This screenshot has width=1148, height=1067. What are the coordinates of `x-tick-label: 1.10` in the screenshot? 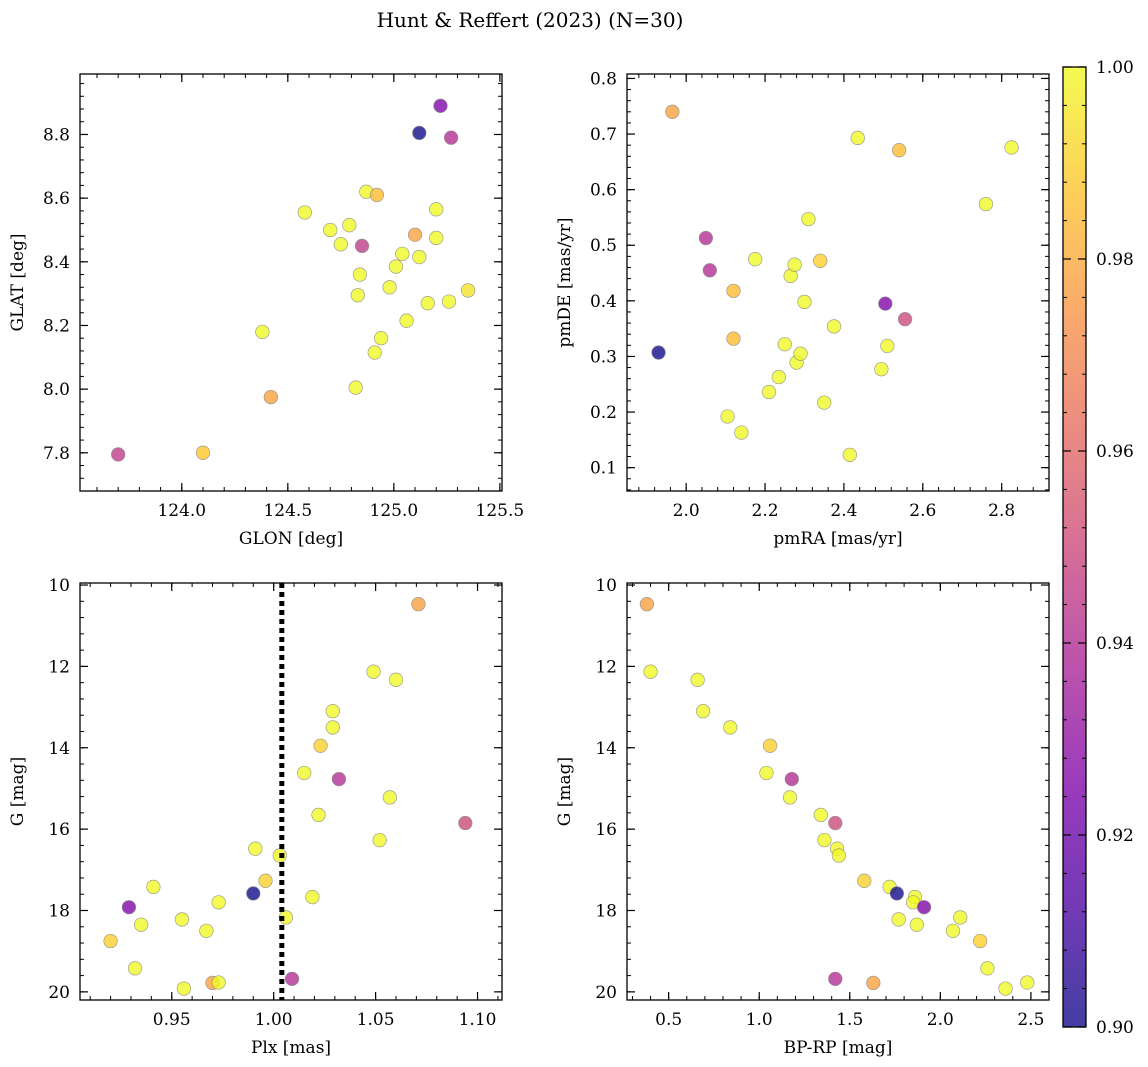 It's located at (478, 1020).